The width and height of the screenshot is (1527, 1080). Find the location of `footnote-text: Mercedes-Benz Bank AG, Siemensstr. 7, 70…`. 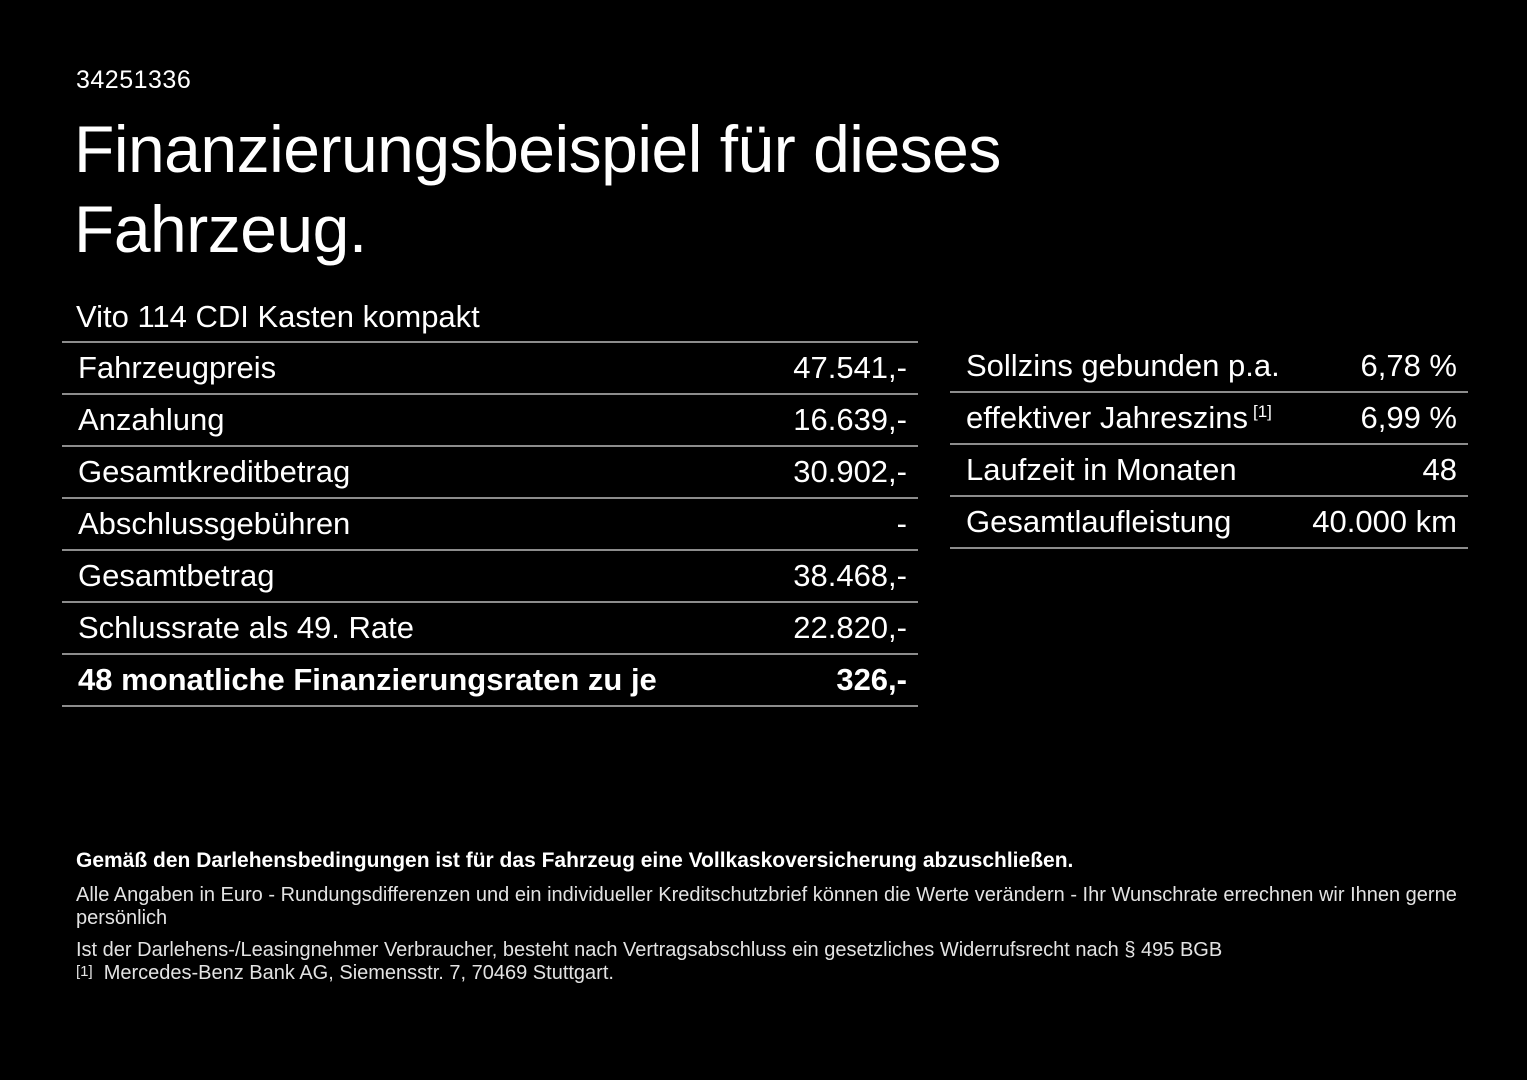

footnote-text: Mercedes-Benz Bank AG, Siemensstr. 7, 70… is located at coordinates (358, 973).